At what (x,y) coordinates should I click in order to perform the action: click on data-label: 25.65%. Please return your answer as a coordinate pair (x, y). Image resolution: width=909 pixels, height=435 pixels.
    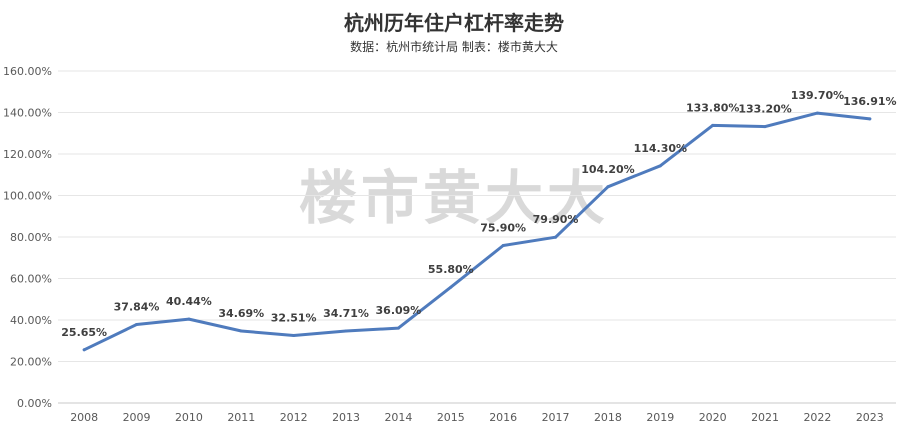
    Looking at the image, I should click on (84, 332).